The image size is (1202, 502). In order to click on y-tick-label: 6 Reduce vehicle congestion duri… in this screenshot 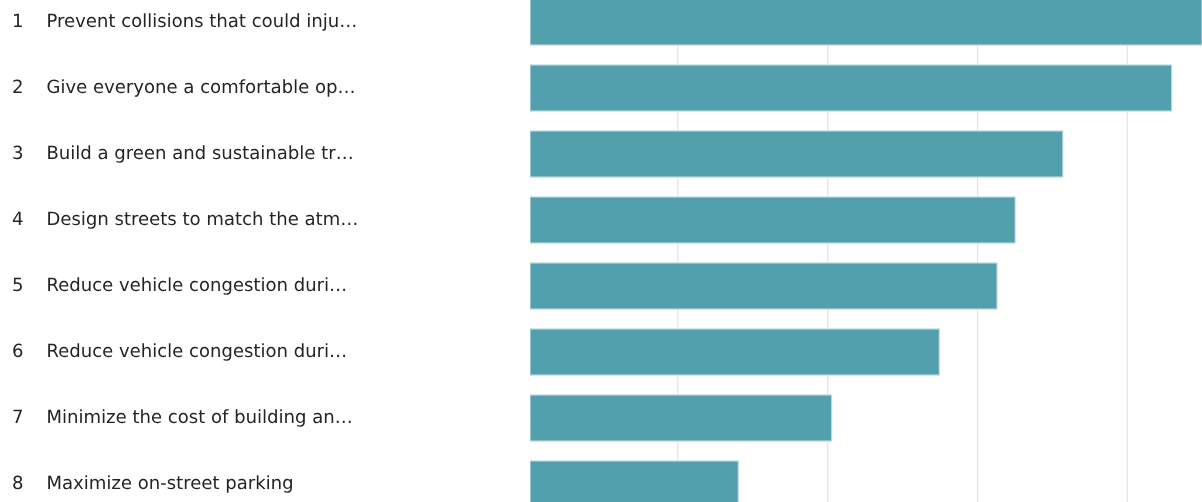, I will do `click(179, 352)`.